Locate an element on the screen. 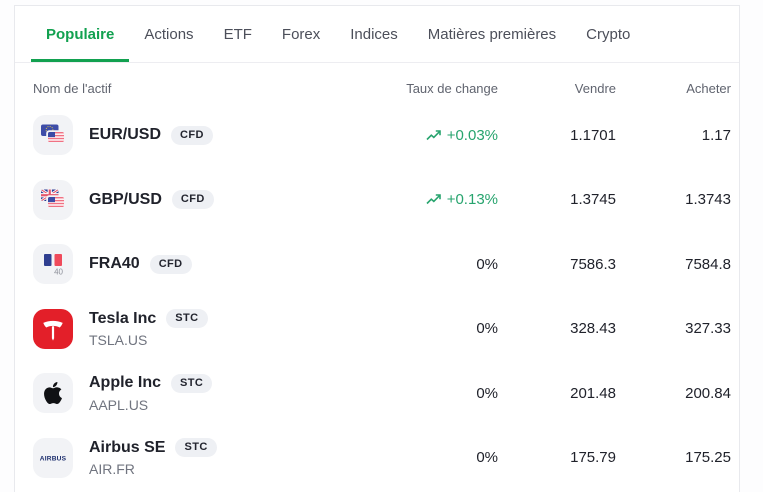 The image size is (763, 492). column-header-sell: Vendre is located at coordinates (595, 88).